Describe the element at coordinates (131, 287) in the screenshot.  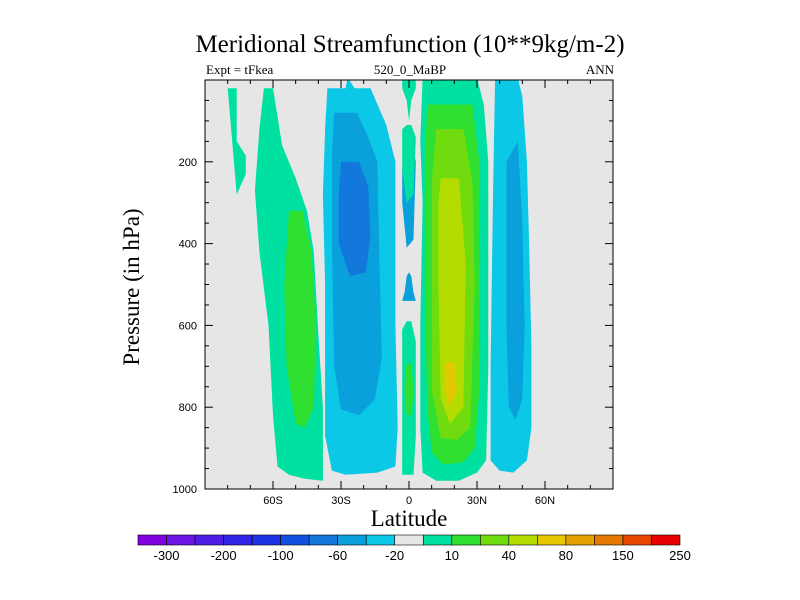
I see `y-axis-label: Pressure (in hPa)` at that location.